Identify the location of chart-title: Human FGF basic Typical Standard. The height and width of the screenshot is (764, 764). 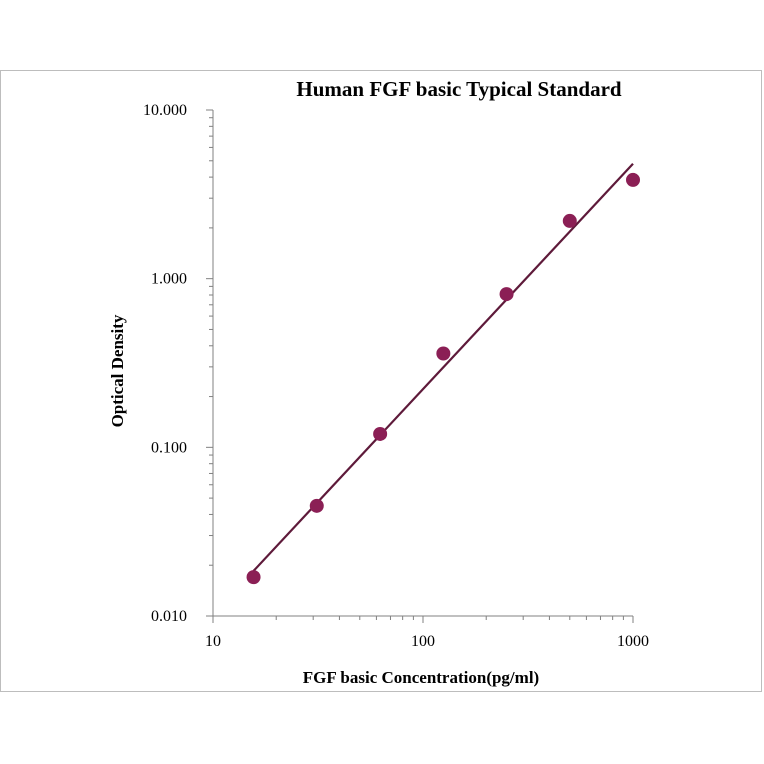
(458, 89).